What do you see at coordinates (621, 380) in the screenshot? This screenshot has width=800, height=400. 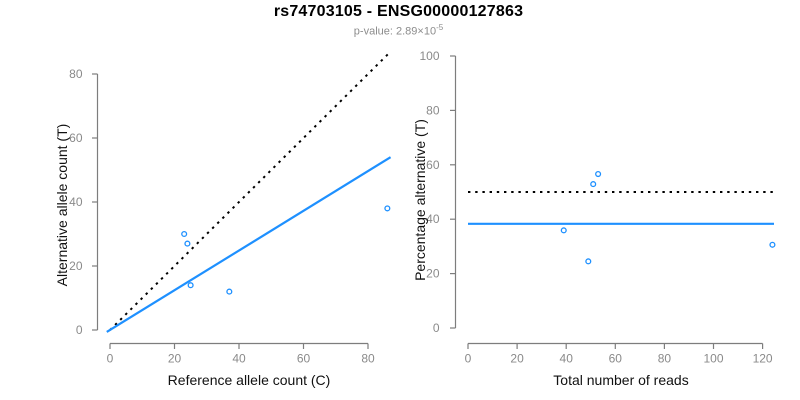 I see `right-x-axis-title: Total number of reads` at bounding box center [621, 380].